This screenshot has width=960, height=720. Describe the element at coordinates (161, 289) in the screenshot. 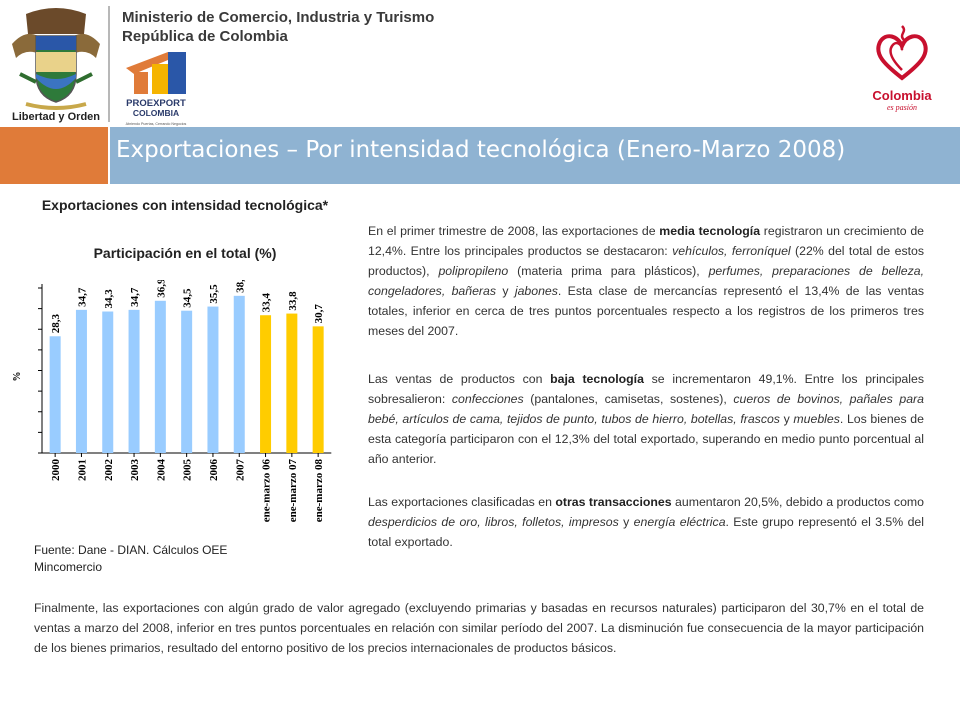

I see `bar-value-label: 36,9` at that location.